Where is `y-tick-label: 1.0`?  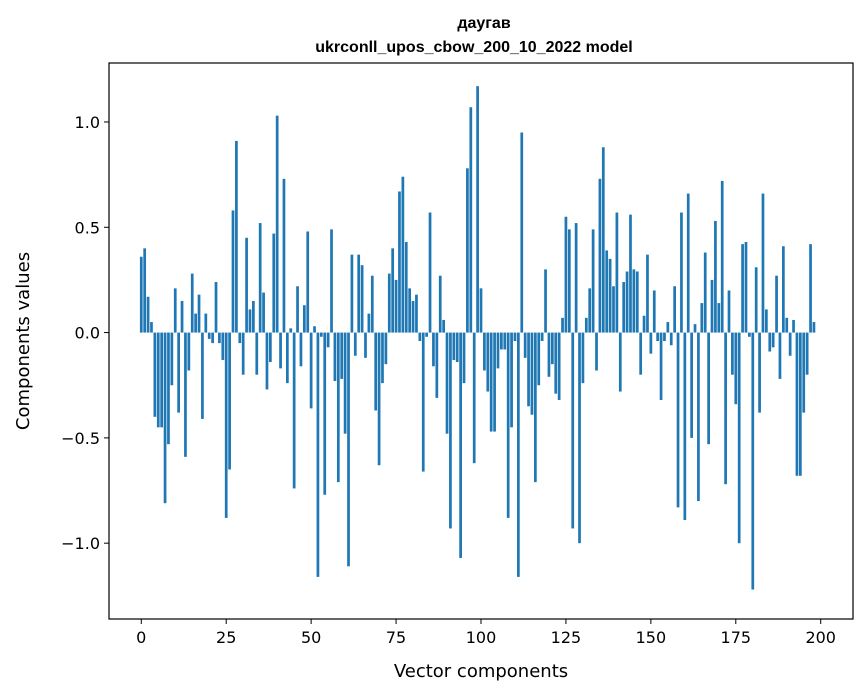 y-tick-label: 1.0 is located at coordinates (87, 122).